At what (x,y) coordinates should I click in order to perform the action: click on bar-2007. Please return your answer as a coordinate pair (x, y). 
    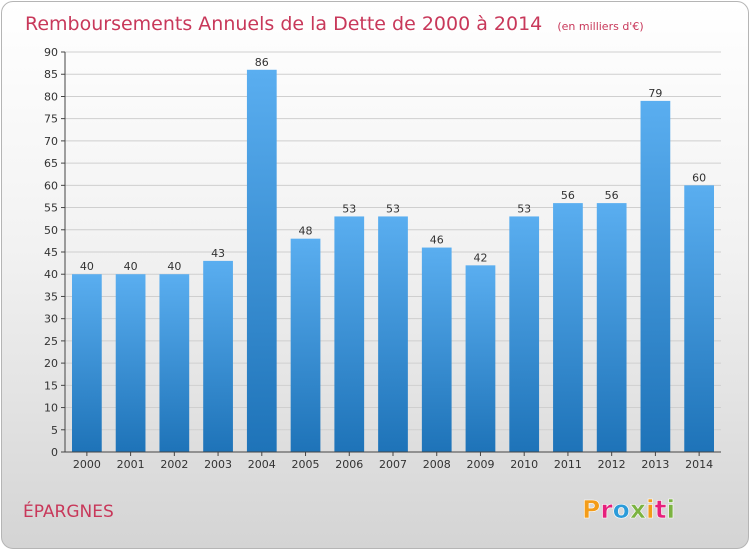
    Looking at the image, I should click on (393, 334).